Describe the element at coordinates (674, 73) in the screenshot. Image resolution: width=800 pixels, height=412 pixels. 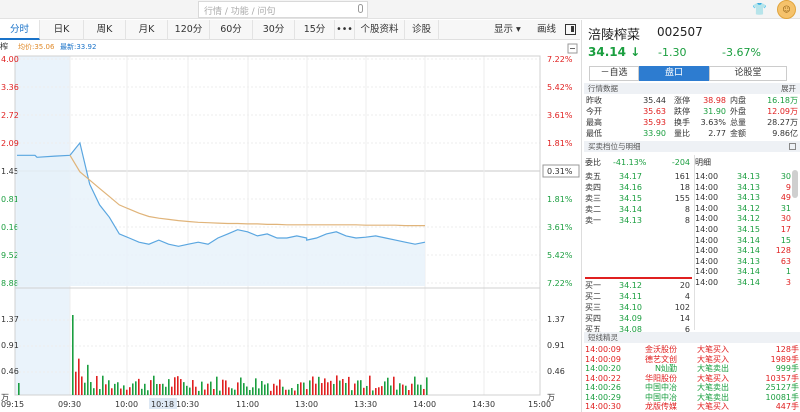
I see `order-book-button: 盘口` at that location.